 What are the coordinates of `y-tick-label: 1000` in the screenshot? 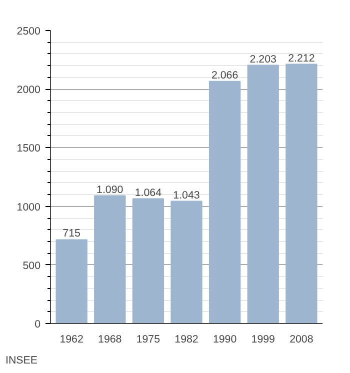 It's located at (28, 207).